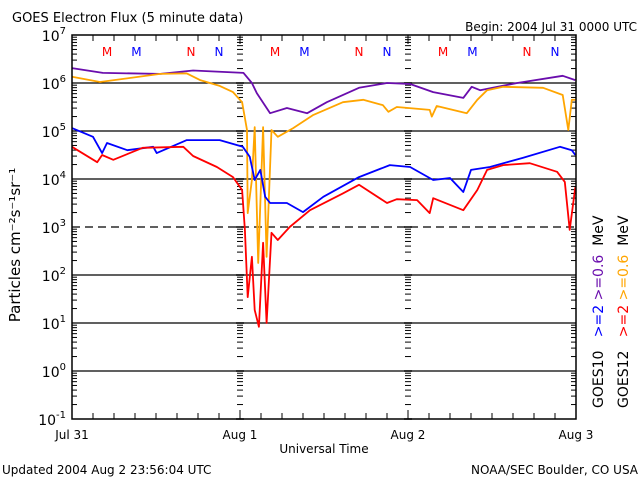 The image size is (640, 480). What do you see at coordinates (63, 127) in the screenshot?
I see `y-tick-exponent: 5` at bounding box center [63, 127].